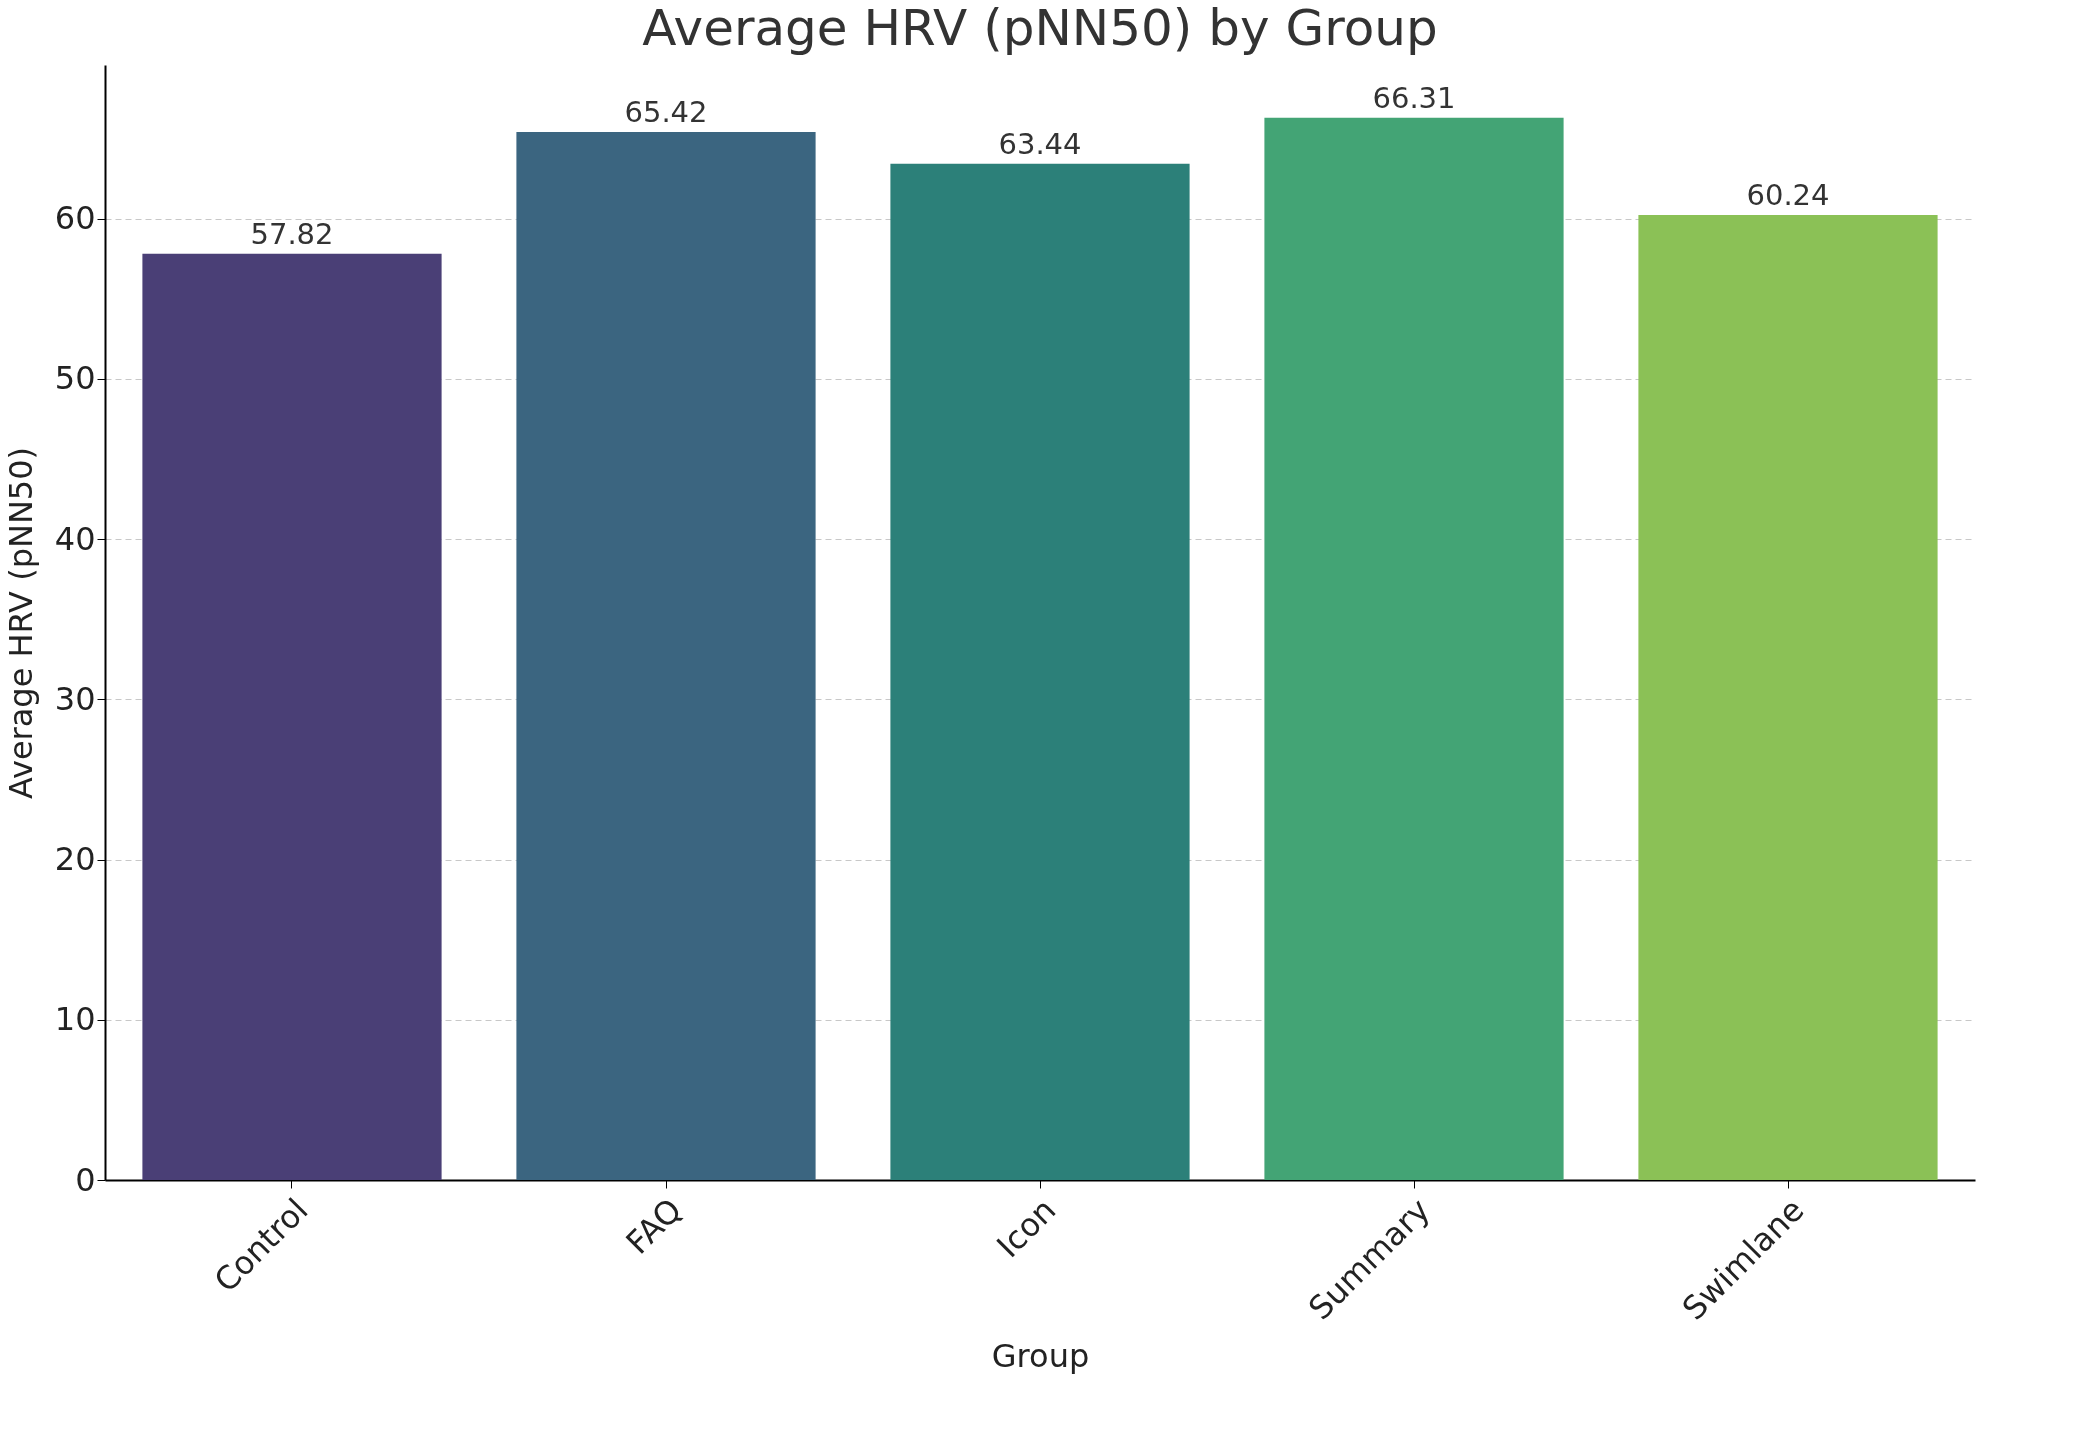  Describe the element at coordinates (1788, 194) in the screenshot. I see `data-label: 60.24` at that location.